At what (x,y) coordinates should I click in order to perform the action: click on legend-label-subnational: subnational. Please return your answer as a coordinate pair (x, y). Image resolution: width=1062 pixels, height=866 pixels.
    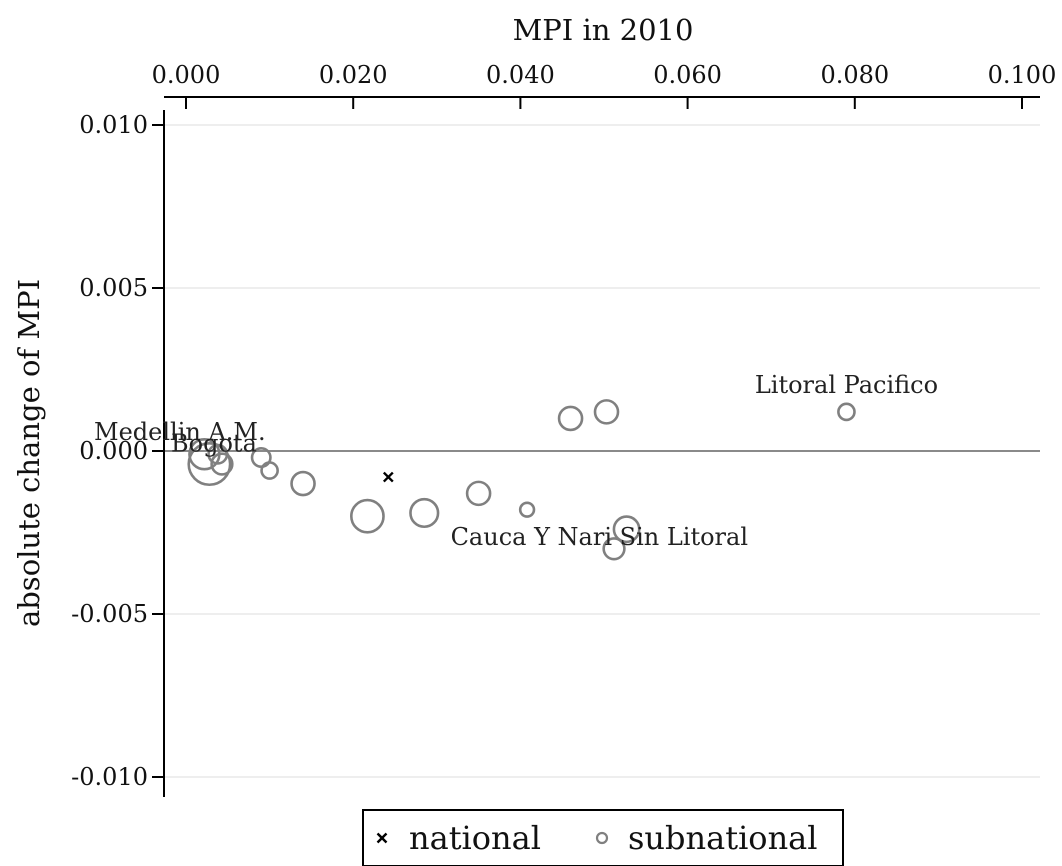
    Looking at the image, I should click on (722, 838).